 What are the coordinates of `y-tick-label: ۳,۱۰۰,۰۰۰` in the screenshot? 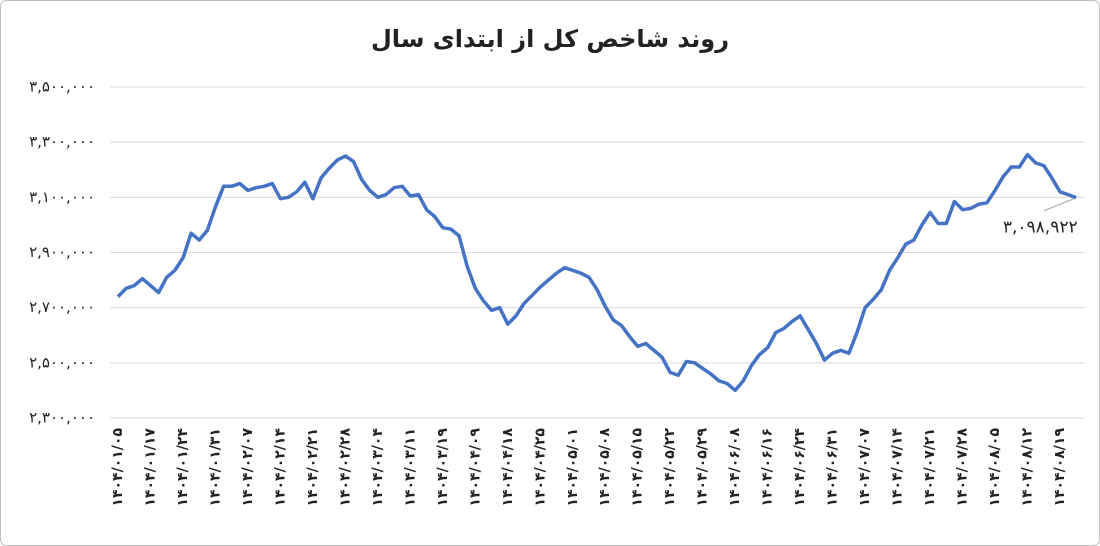 It's located at (62, 197).